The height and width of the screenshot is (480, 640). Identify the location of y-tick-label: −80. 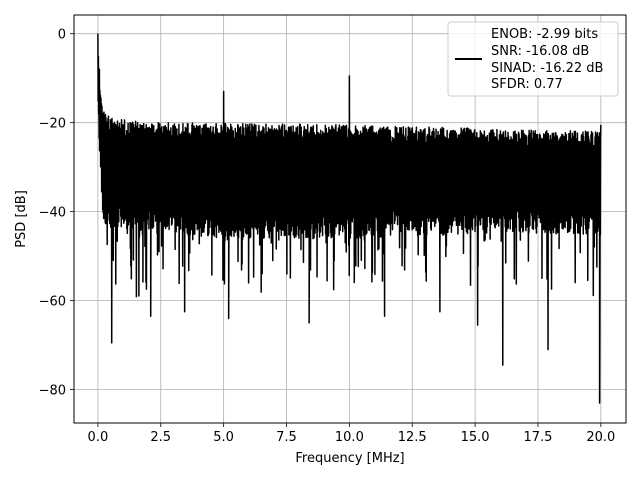
(52, 391).